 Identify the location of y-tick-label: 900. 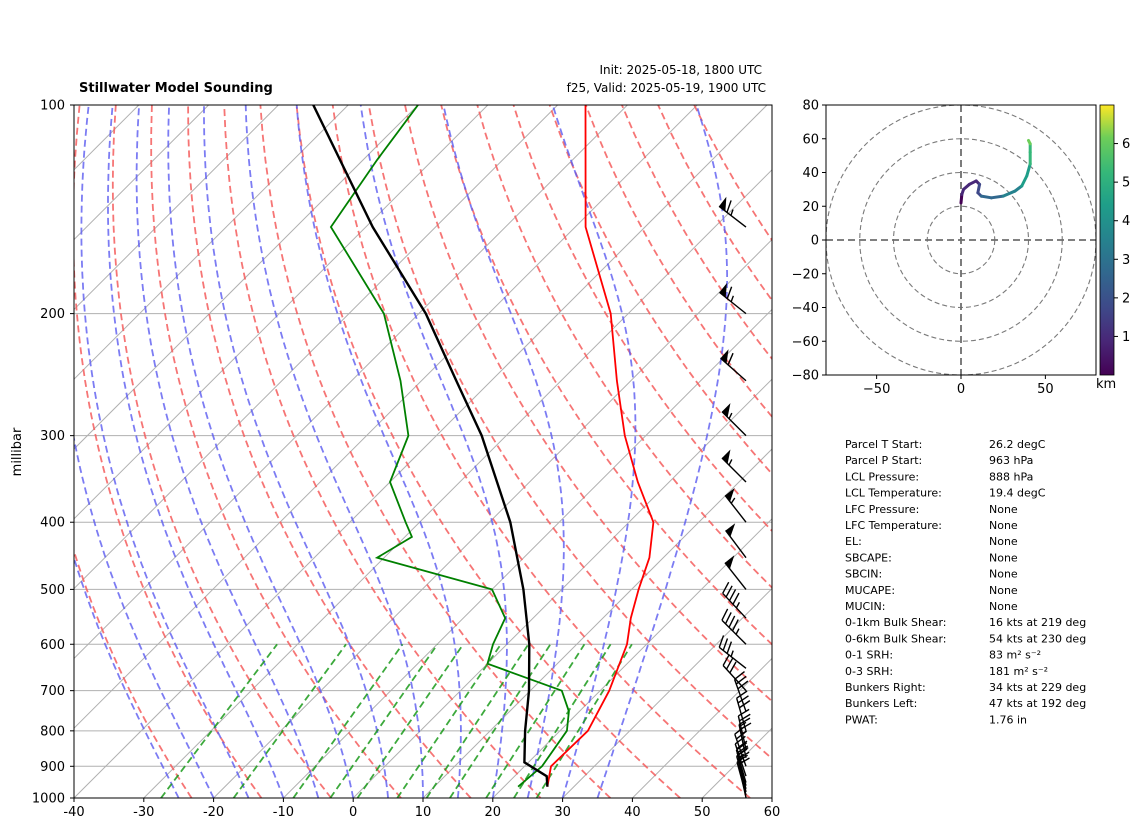
(52, 767).